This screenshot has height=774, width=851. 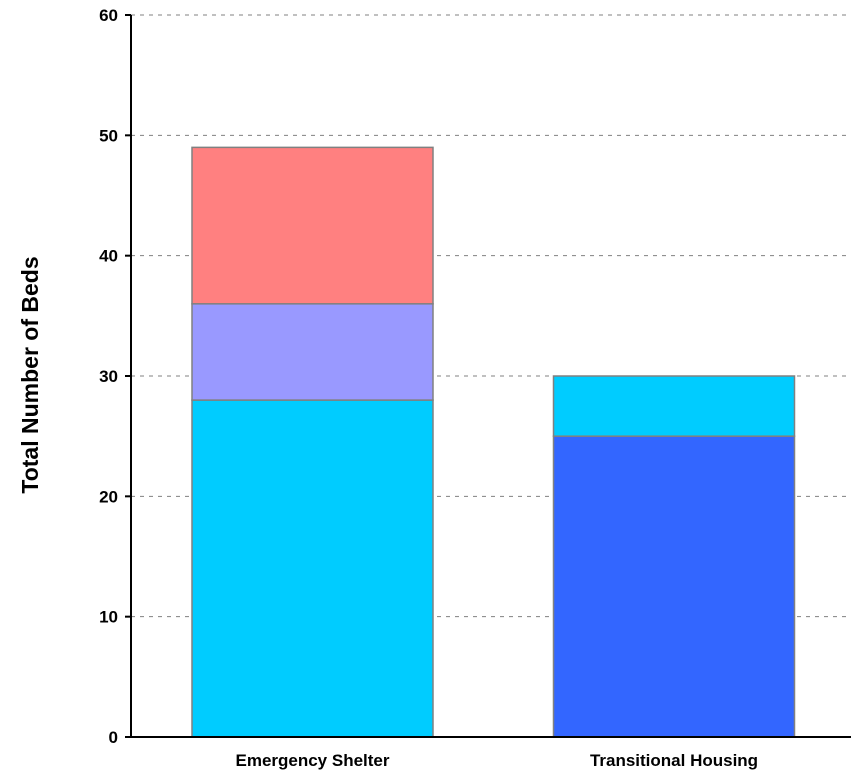 I want to click on x-category-label: Emergency Shelter, so click(x=312, y=760).